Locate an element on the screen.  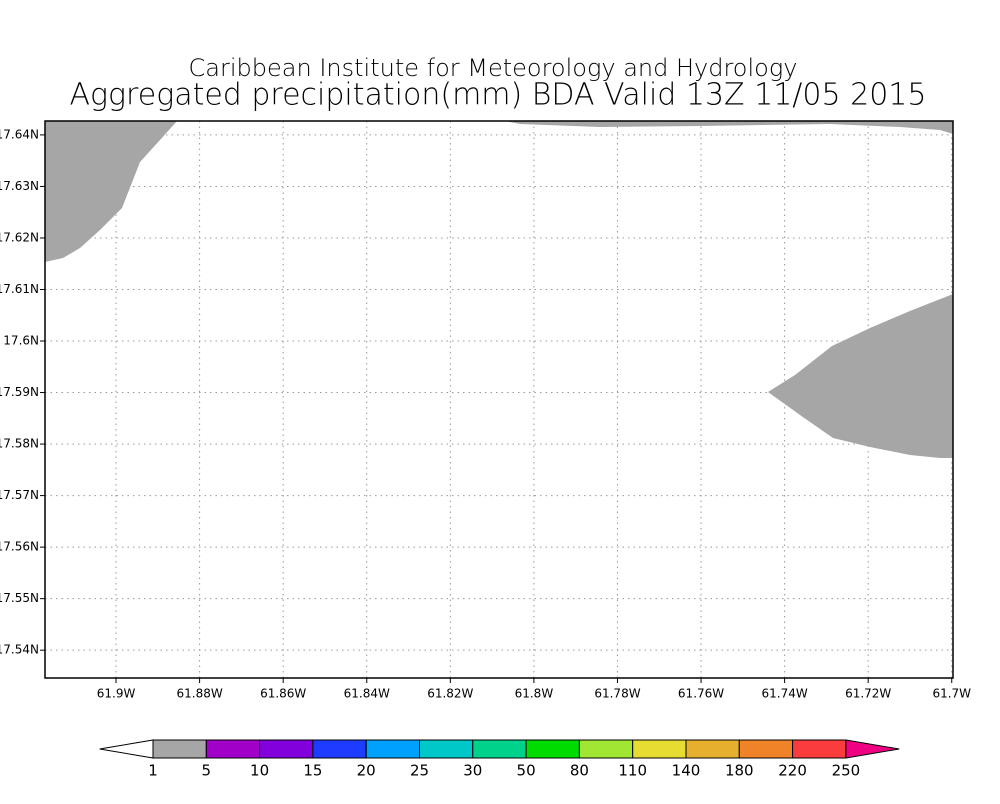
colorbar-label: 30 is located at coordinates (472, 771).